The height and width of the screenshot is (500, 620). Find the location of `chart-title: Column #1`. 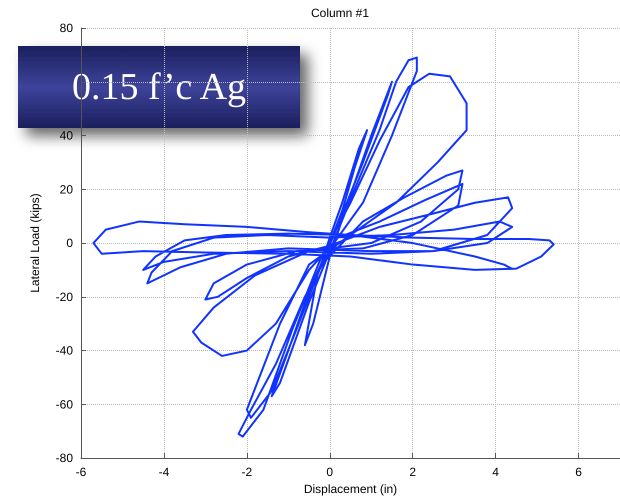

chart-title: Column #1 is located at coordinates (340, 13).